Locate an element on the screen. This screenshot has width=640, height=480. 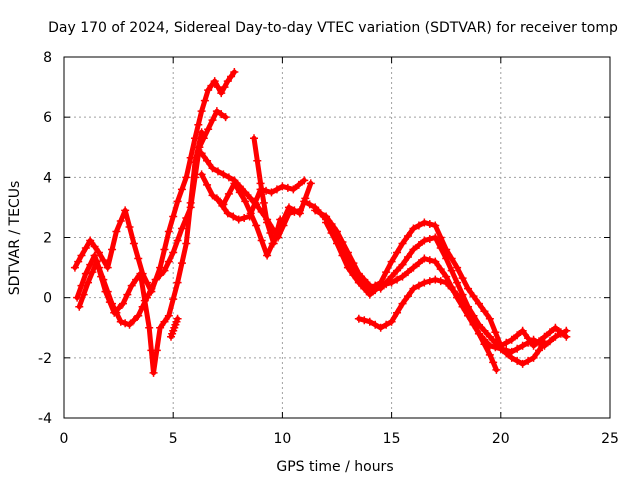
x-tick-label: 0 is located at coordinates (64, 439).